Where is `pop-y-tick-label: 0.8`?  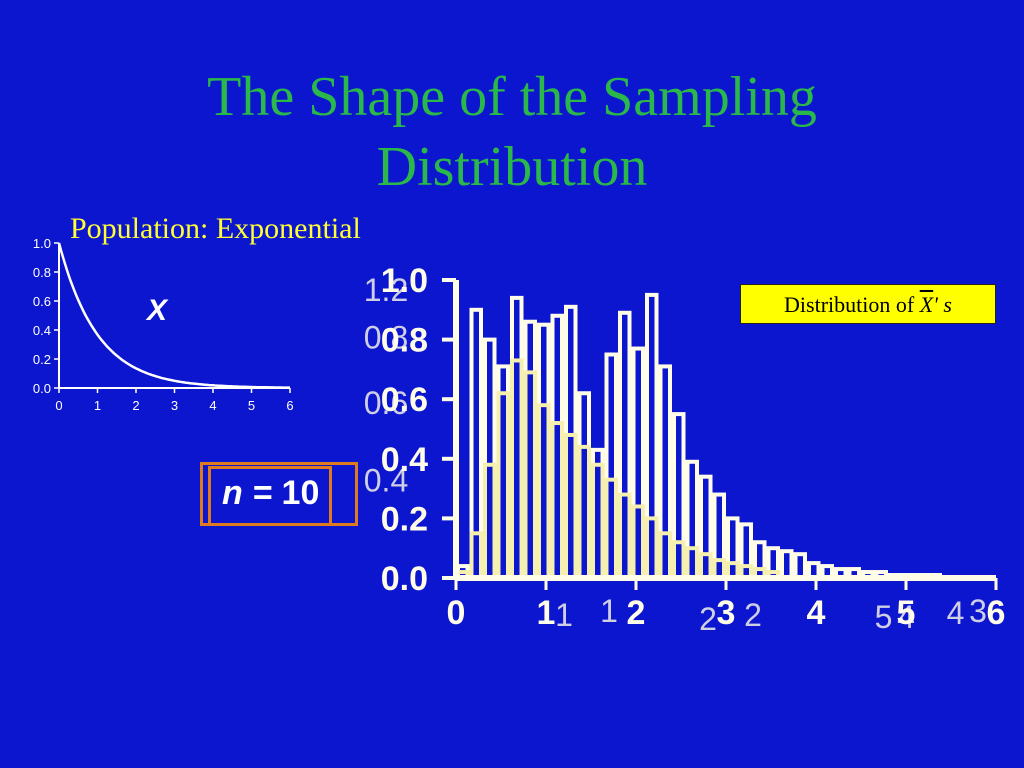 pop-y-tick-label: 0.8 is located at coordinates (42, 272).